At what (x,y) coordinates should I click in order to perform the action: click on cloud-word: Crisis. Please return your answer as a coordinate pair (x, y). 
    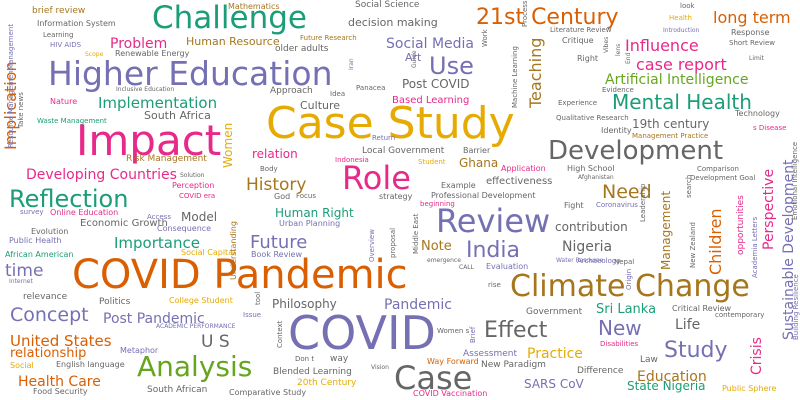
    Looking at the image, I should click on (757, 356).